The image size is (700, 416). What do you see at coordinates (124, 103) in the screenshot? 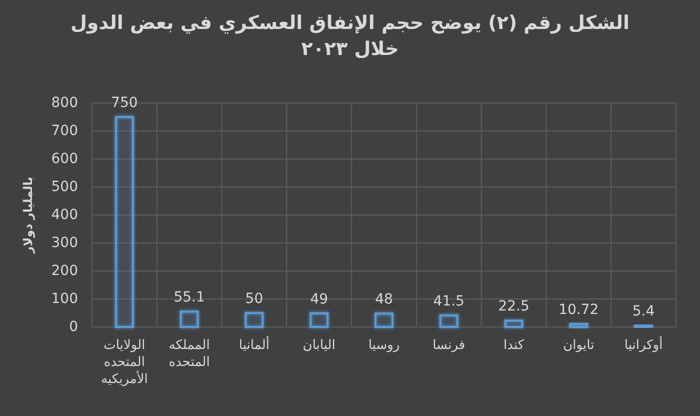
I see `data-label: 750` at bounding box center [124, 103].